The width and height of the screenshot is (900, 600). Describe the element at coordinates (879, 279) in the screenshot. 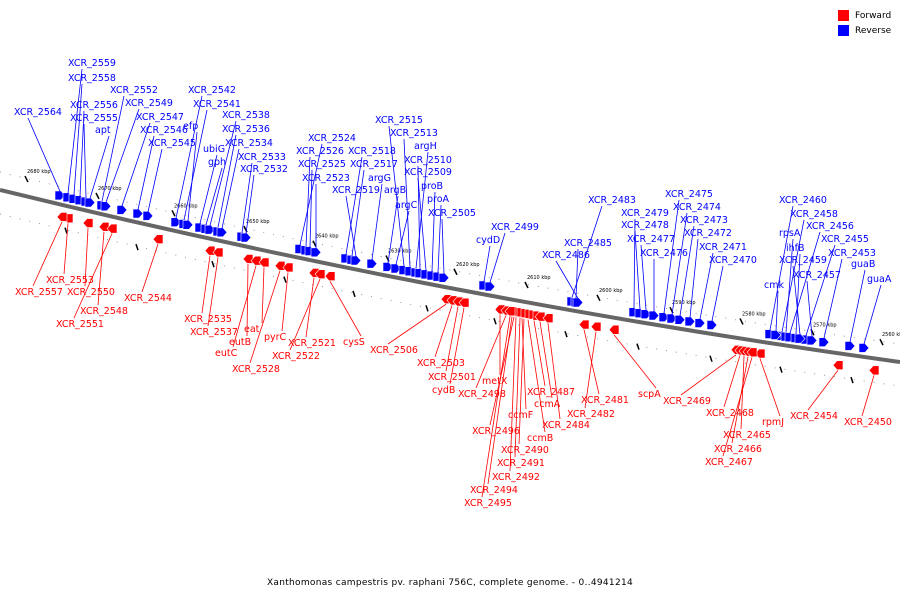

I see `reverse-gene-label: guaA` at that location.